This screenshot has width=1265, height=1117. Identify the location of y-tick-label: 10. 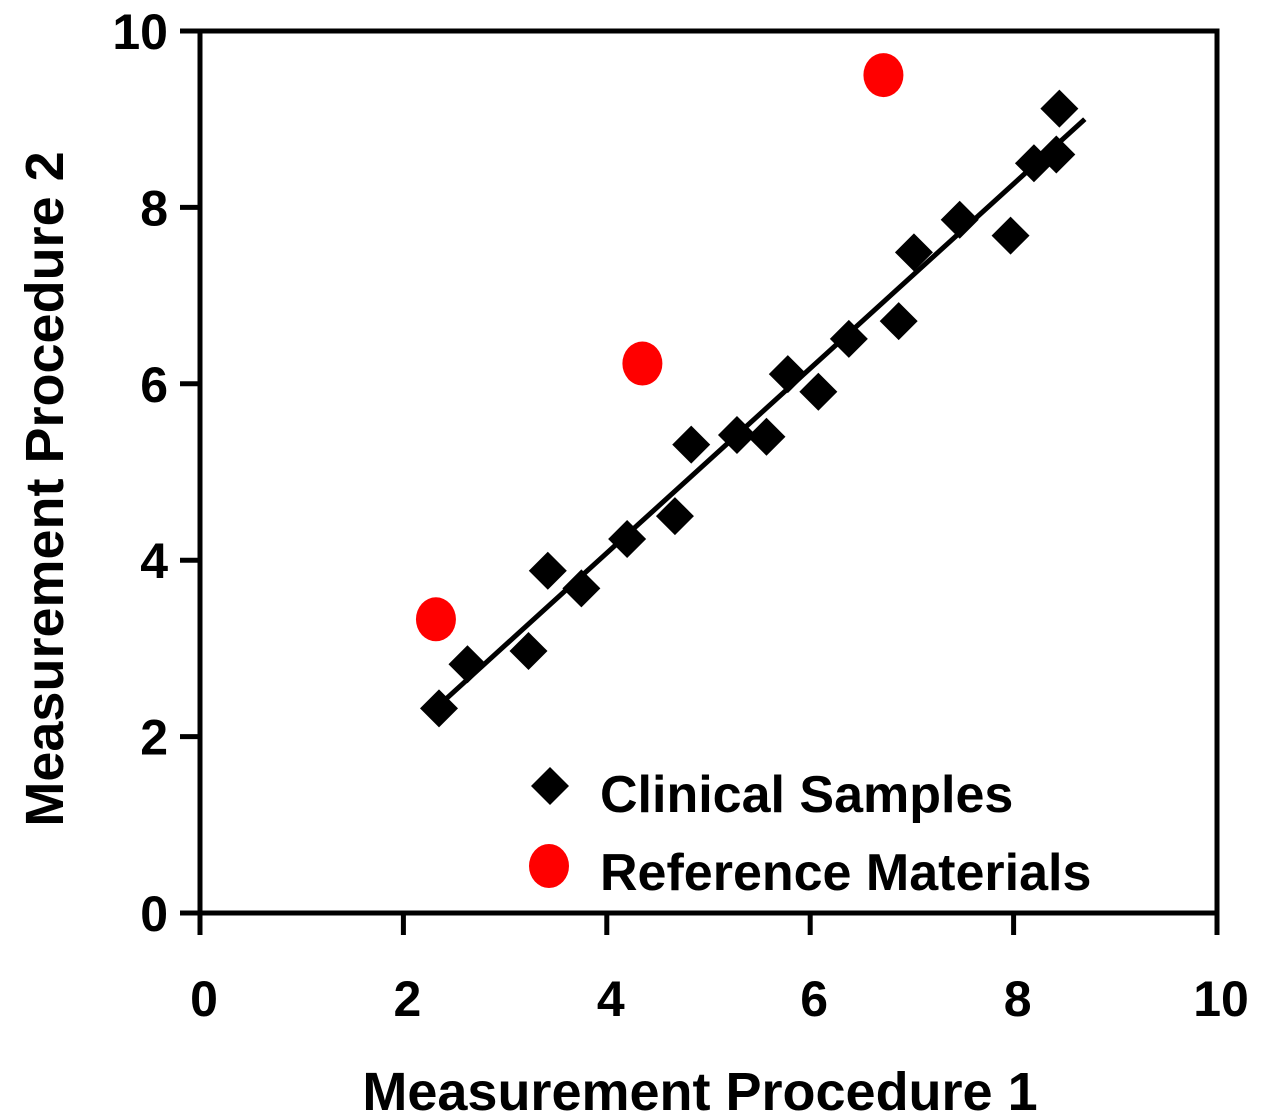
(140, 32).